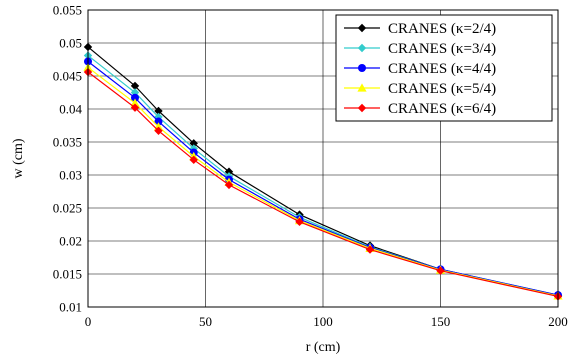 This screenshot has width=579, height=360. What do you see at coordinates (70, 43) in the screenshot?
I see `y-tick-label: 0.05` at bounding box center [70, 43].